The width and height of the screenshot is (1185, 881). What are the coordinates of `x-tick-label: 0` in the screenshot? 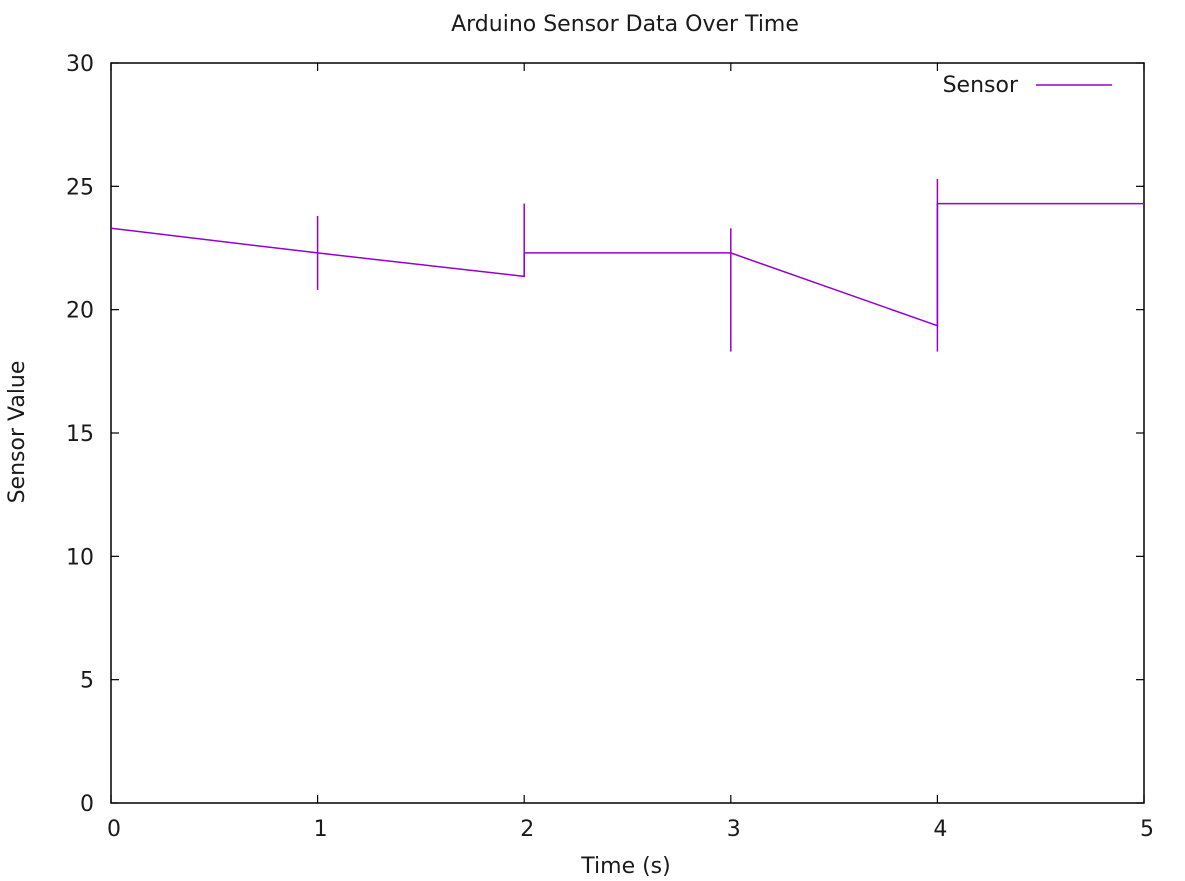 It's located at (114, 829).